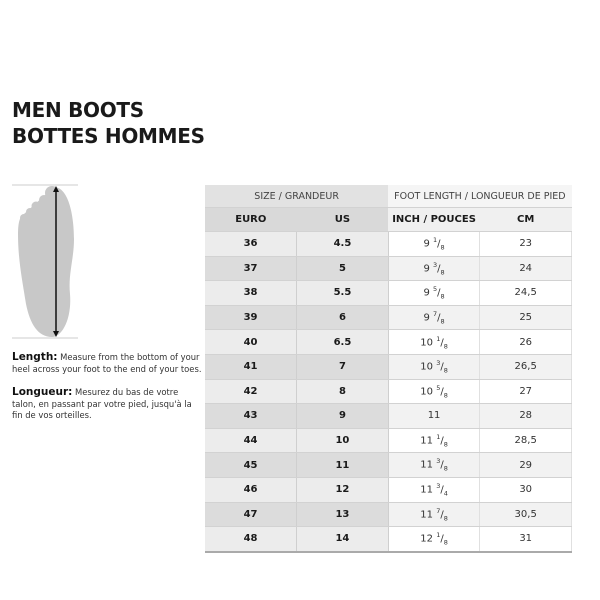 This screenshot has height=600, width=600. Describe the element at coordinates (342, 465) in the screenshot. I see `us-size: 11` at that location.